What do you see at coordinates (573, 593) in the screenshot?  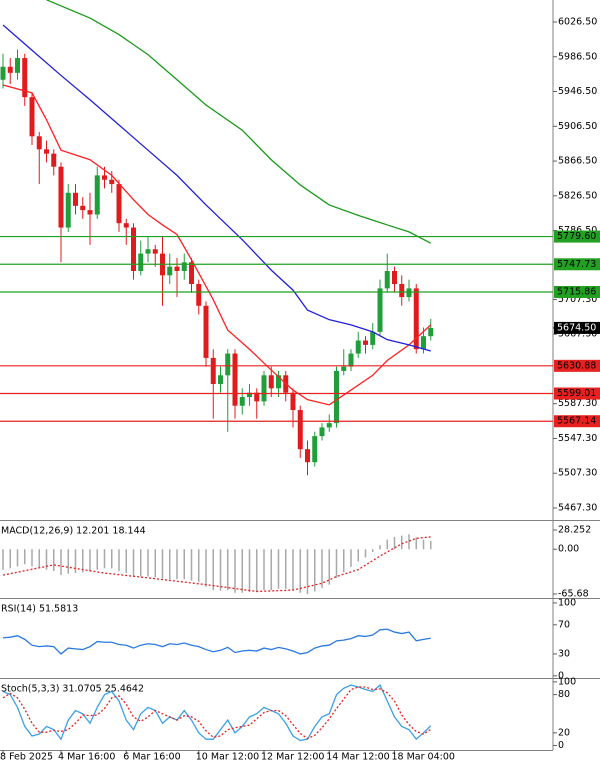 I see `y-tick-label: -65.68` at bounding box center [573, 593].